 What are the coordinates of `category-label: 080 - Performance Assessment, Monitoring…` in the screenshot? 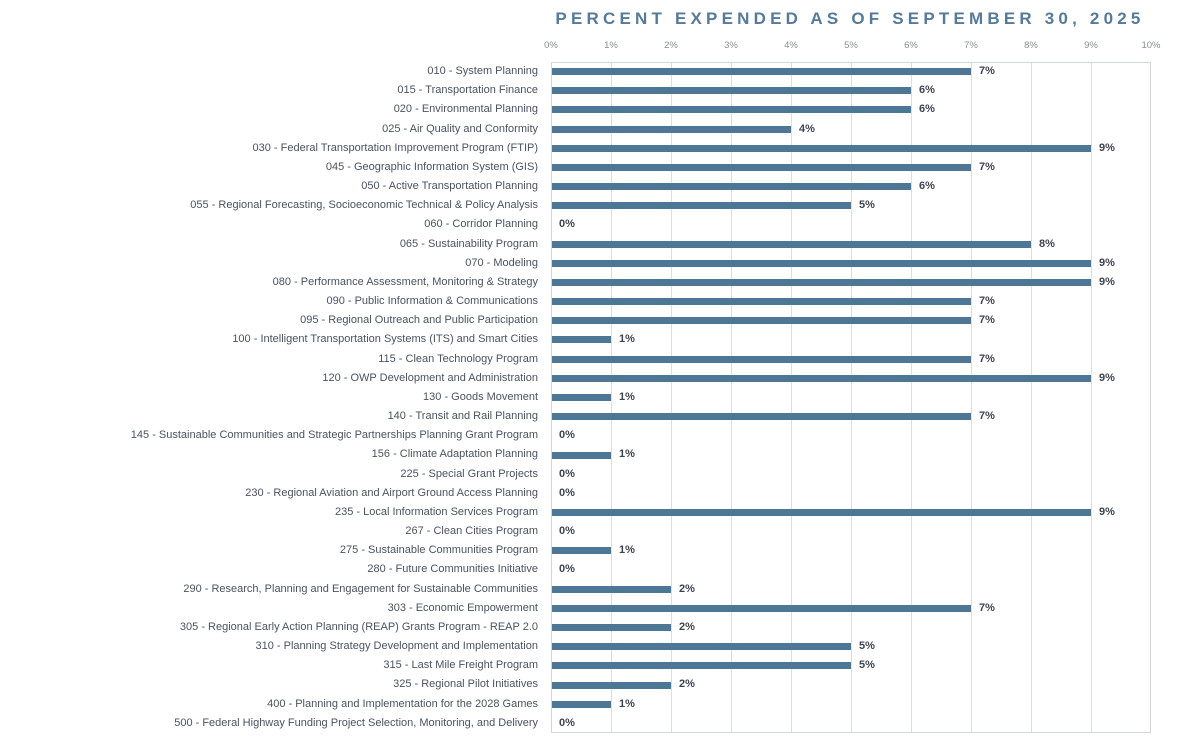 It's located at (405, 281).